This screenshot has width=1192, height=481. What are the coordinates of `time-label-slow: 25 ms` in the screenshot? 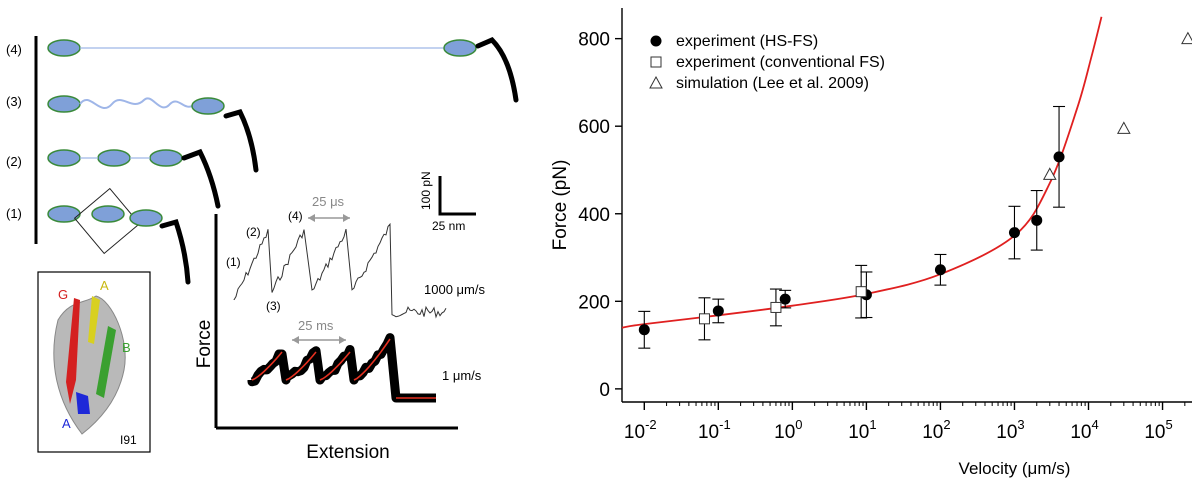 It's located at (316, 325).